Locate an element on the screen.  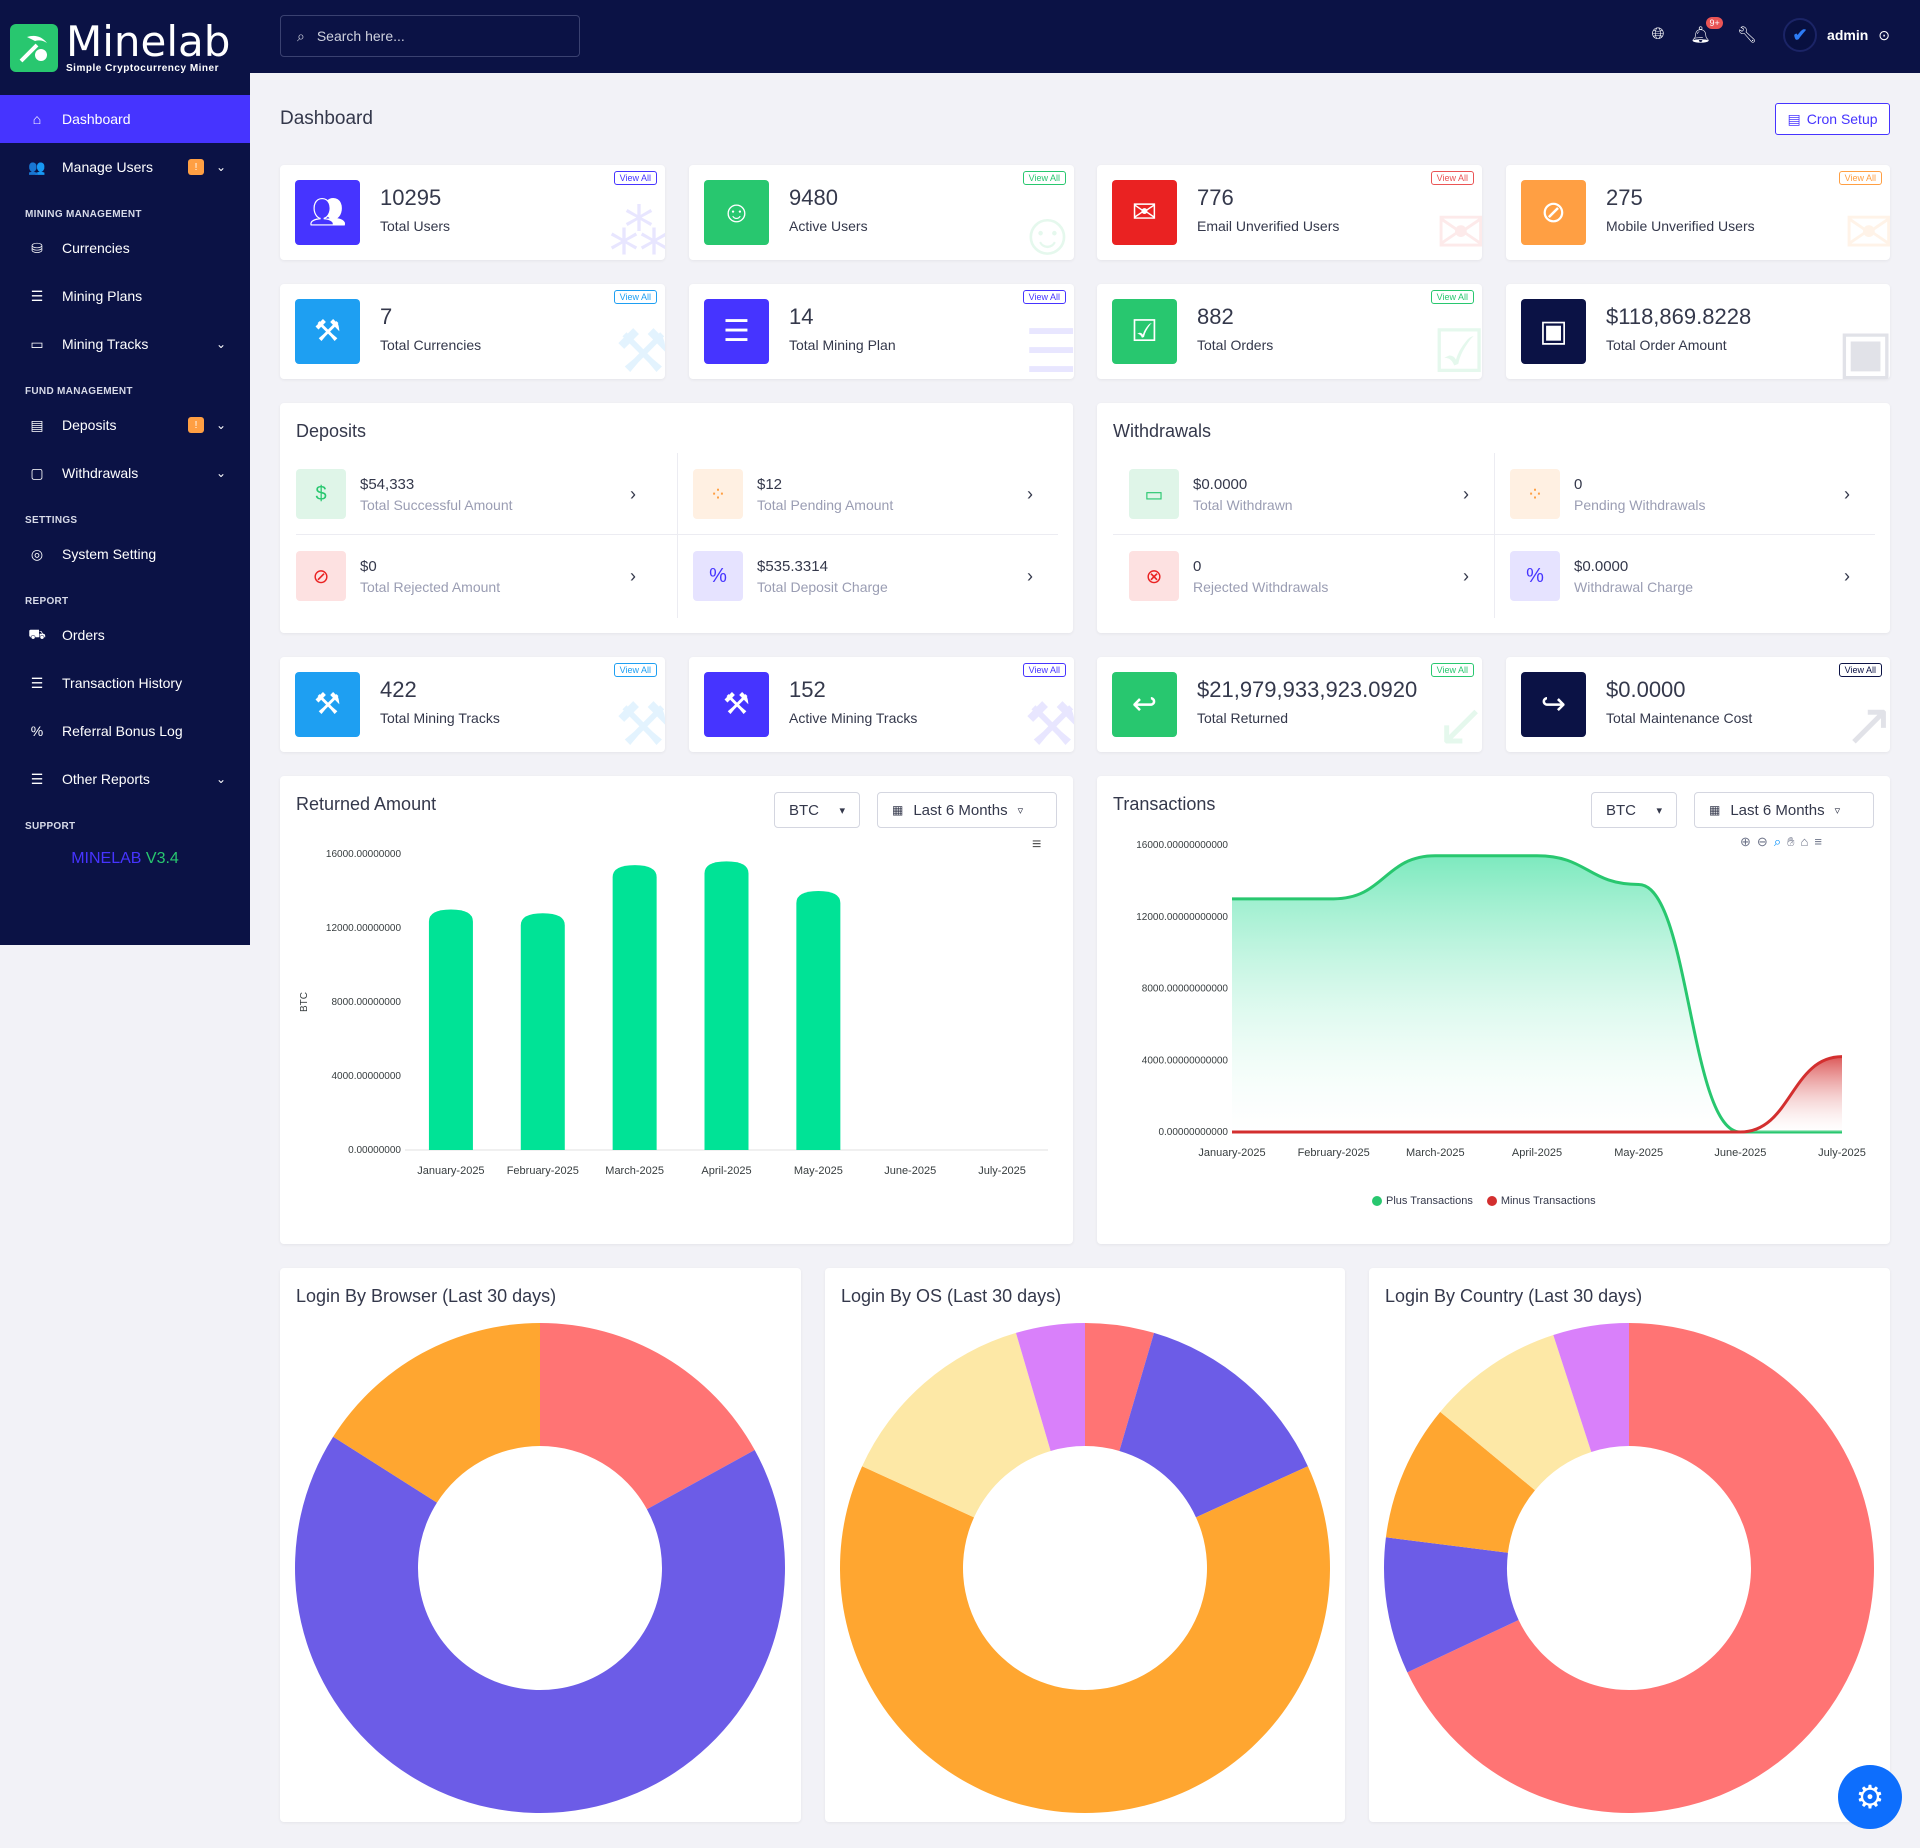
notification-bell: 🔔︎ 9+ is located at coordinates (1706, 31).